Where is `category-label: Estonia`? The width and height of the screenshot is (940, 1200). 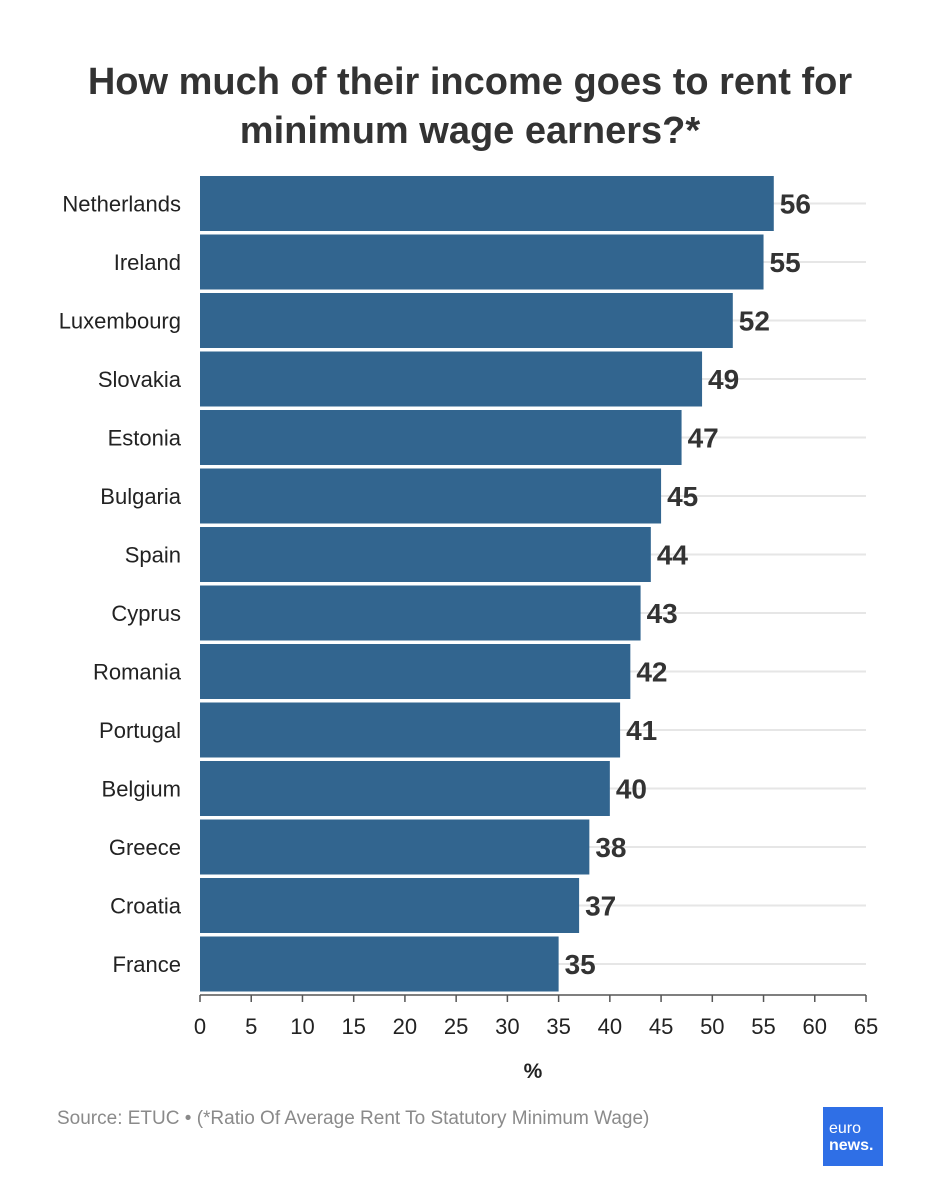
category-label: Estonia is located at coordinates (145, 438).